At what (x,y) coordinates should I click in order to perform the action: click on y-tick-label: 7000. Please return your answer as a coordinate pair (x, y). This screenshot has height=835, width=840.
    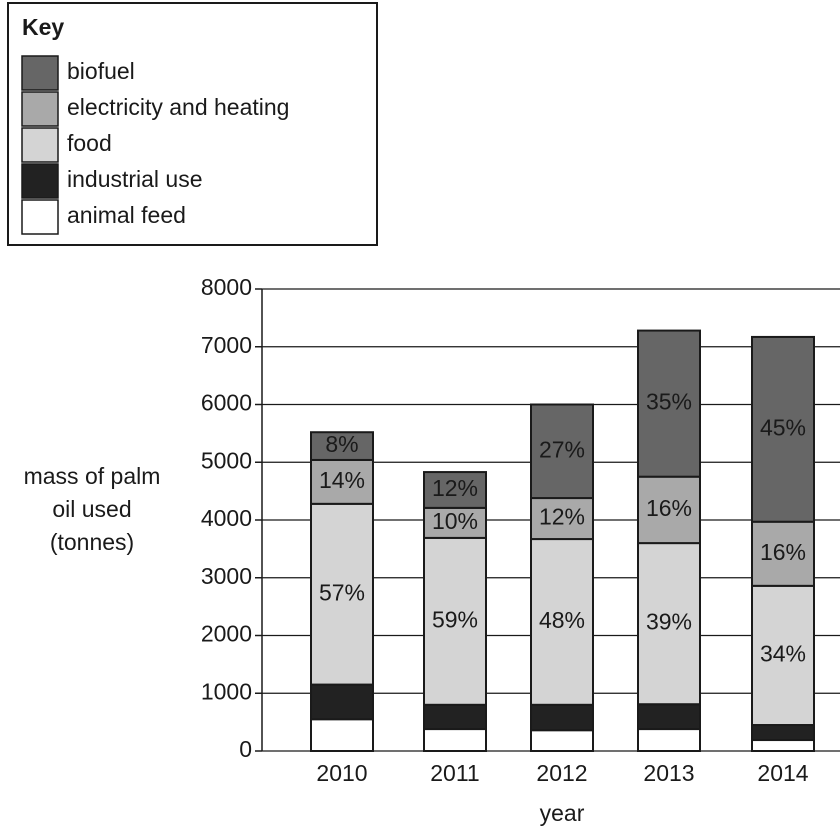
    Looking at the image, I should click on (226, 345).